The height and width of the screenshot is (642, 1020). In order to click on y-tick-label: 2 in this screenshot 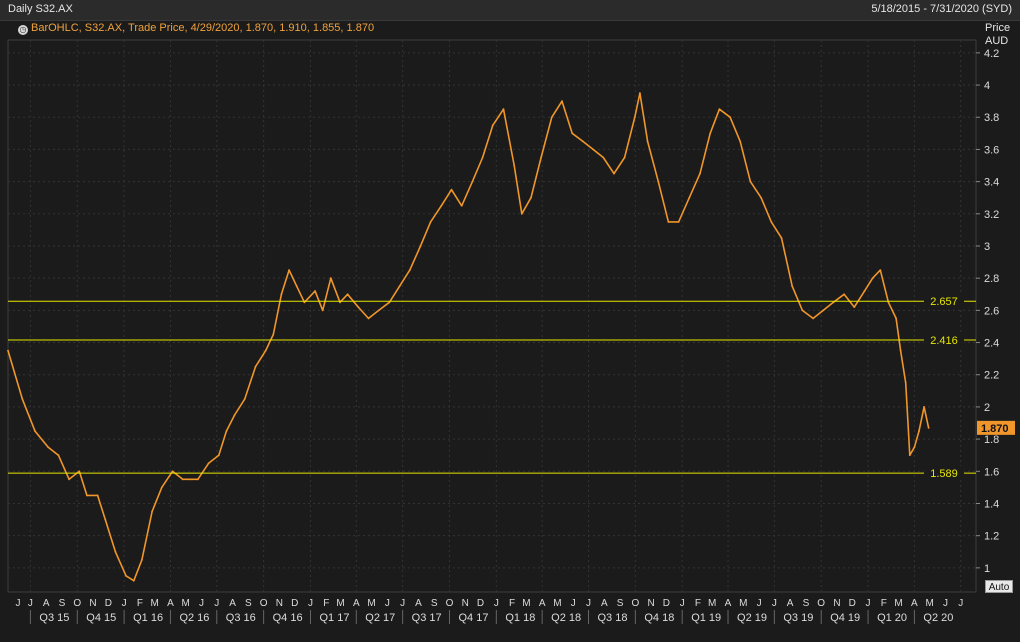, I will do `click(987, 408)`.